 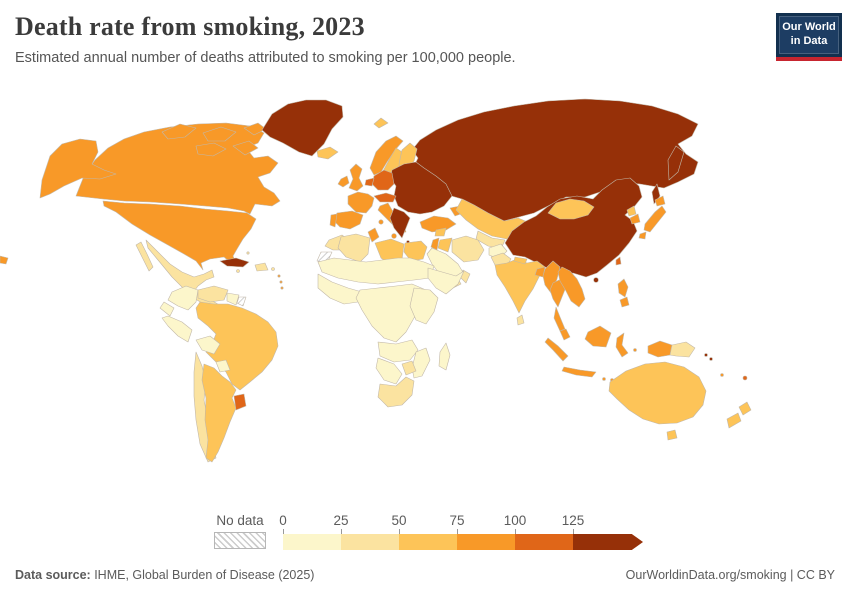 What do you see at coordinates (261, 267) in the screenshot?
I see `country-hispaniola` at bounding box center [261, 267].